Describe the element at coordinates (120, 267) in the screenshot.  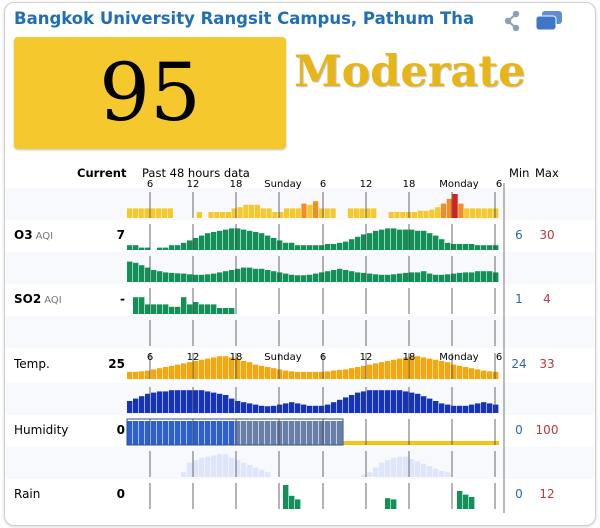
I see `row-current-value: 5` at that location.